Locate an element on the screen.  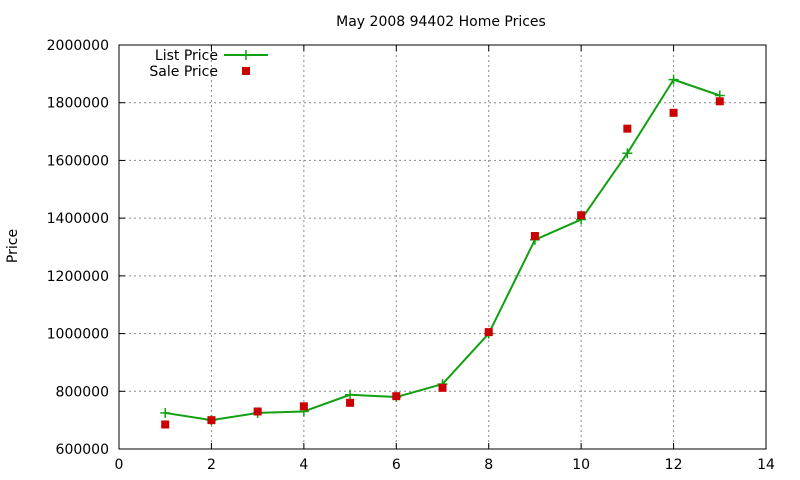
legend-item: List Price is located at coordinates (211, 56).